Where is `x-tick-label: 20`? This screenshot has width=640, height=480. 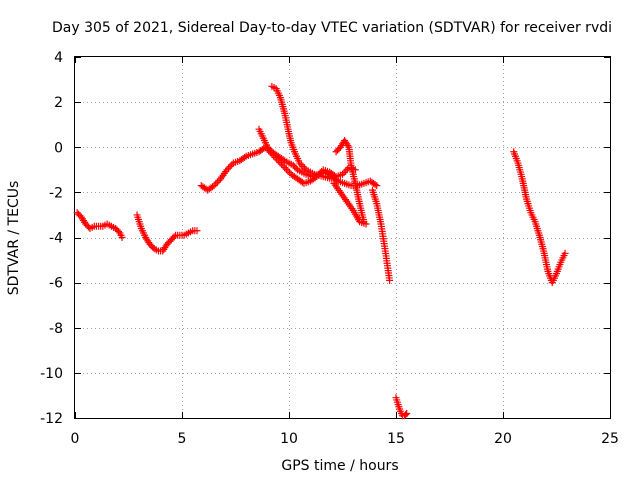
x-tick-label: 20 is located at coordinates (503, 439).